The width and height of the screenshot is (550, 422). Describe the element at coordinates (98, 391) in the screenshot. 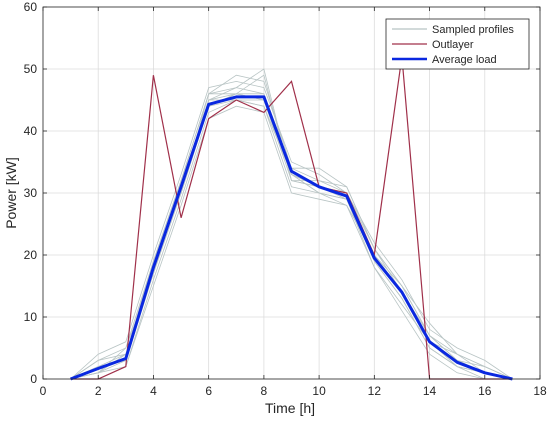

I see `x-tick-label: 2` at that location.